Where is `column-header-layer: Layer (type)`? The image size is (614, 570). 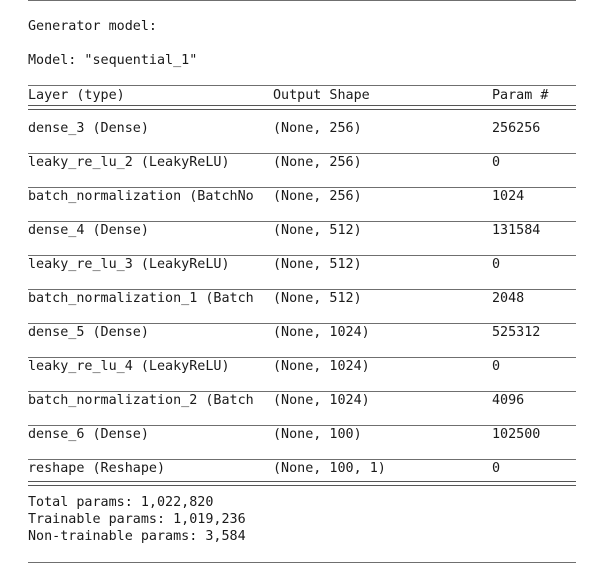
column-header-layer: Layer (type) is located at coordinates (76, 95).